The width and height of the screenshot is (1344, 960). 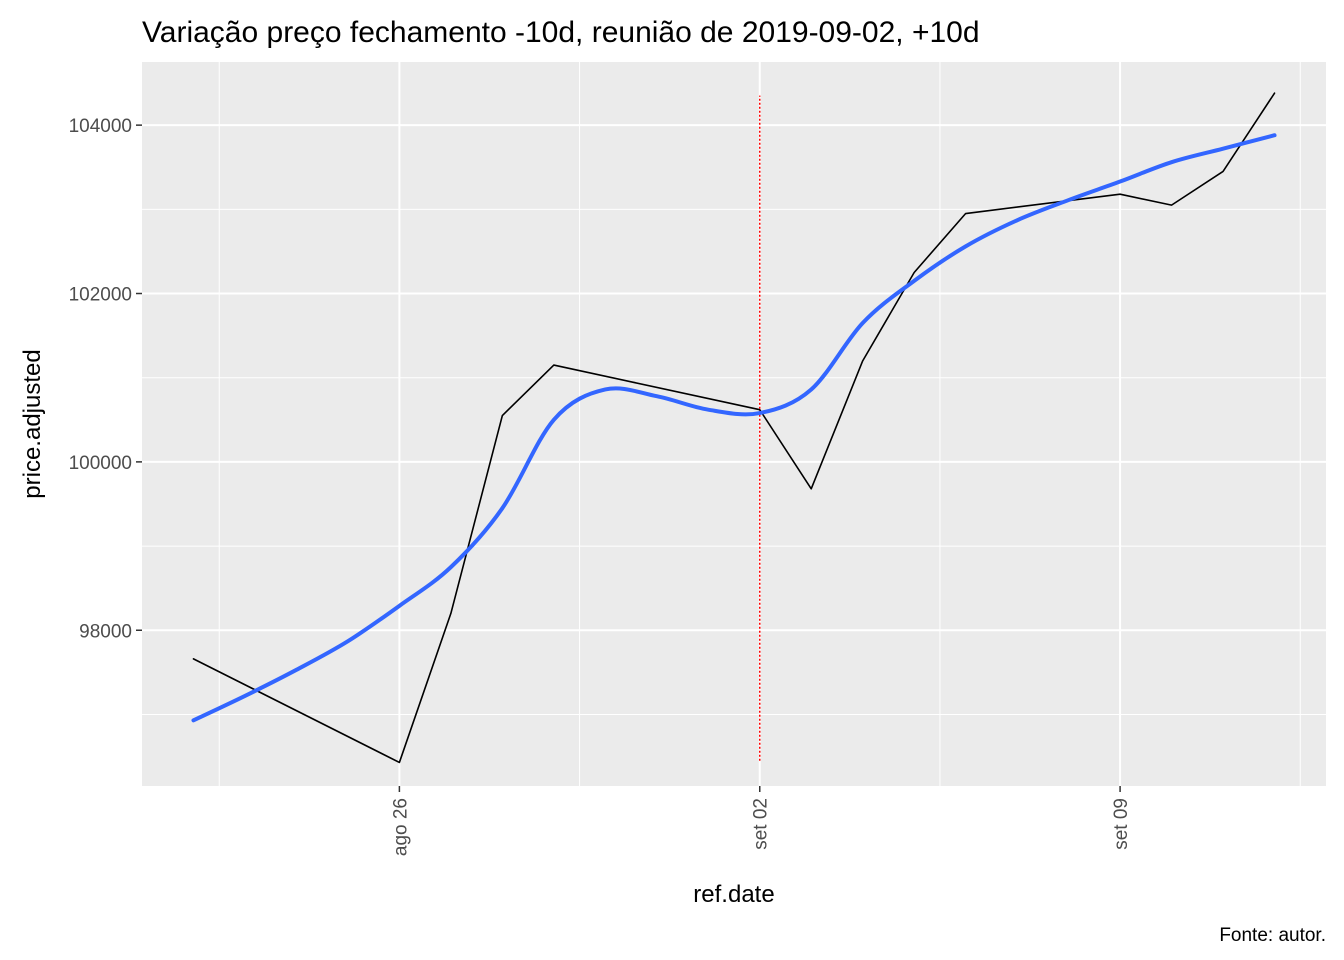 What do you see at coordinates (400, 827) in the screenshot?
I see `x-tick-label: ago 26` at bounding box center [400, 827].